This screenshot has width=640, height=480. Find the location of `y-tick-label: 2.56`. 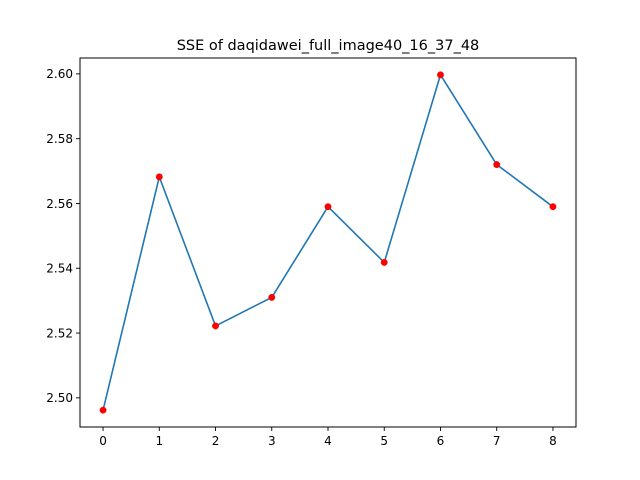

y-tick-label: 2.56 is located at coordinates (59, 204).